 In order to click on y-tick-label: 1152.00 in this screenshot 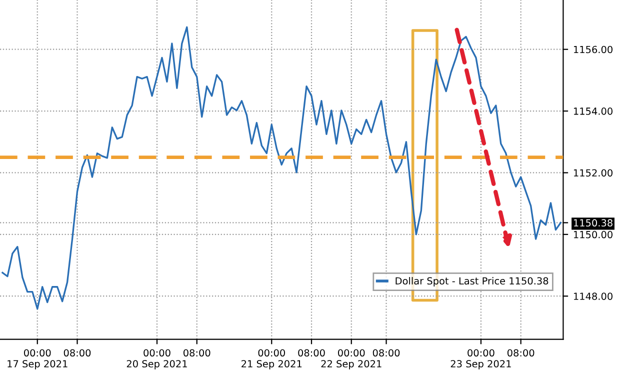, I will do `click(593, 173)`.